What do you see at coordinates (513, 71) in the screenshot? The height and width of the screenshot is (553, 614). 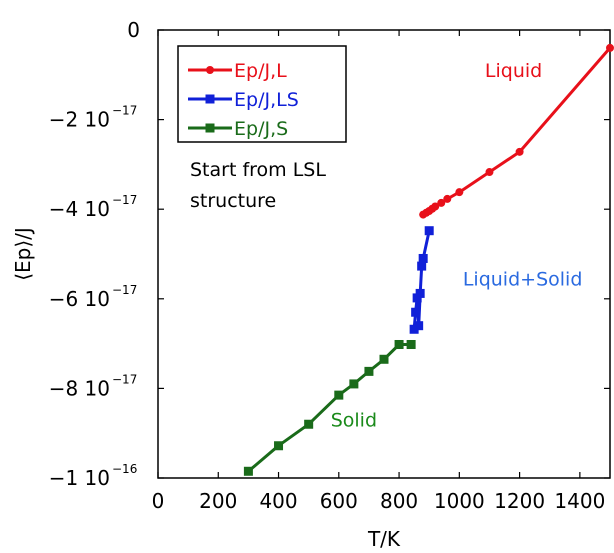 I see `region-label: Liquid` at bounding box center [513, 71].